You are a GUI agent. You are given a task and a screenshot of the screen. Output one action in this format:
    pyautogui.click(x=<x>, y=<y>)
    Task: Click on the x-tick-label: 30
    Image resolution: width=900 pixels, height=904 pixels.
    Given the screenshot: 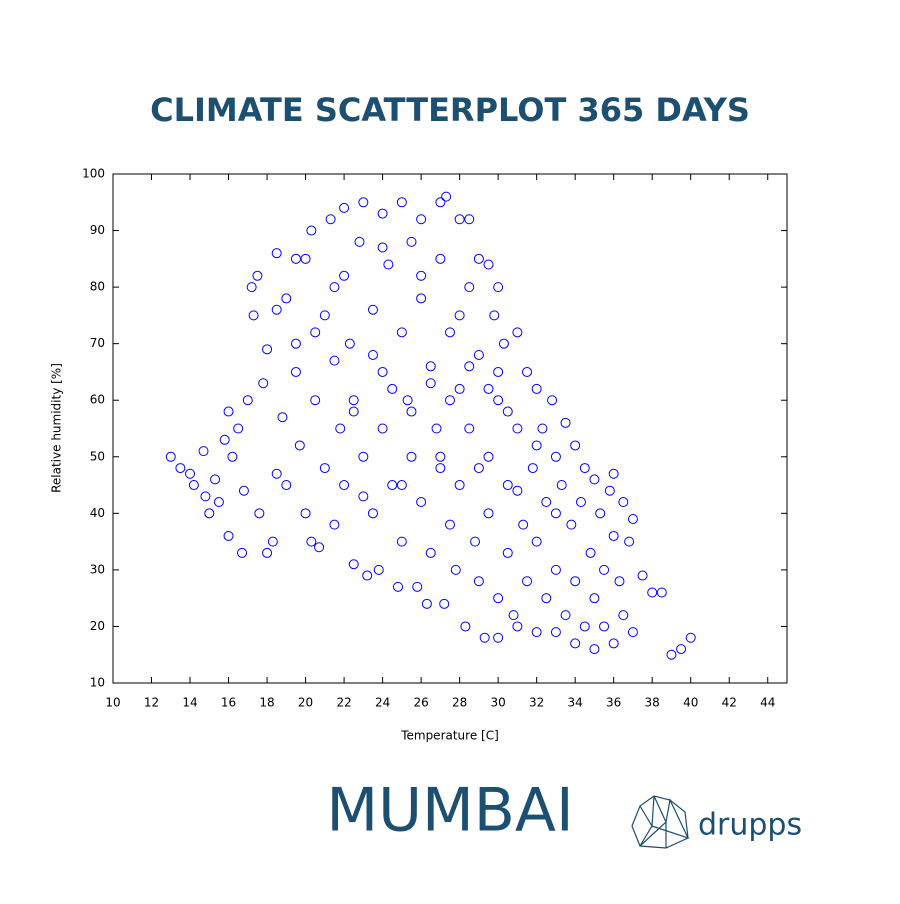 What is the action you would take?
    pyautogui.click(x=498, y=703)
    